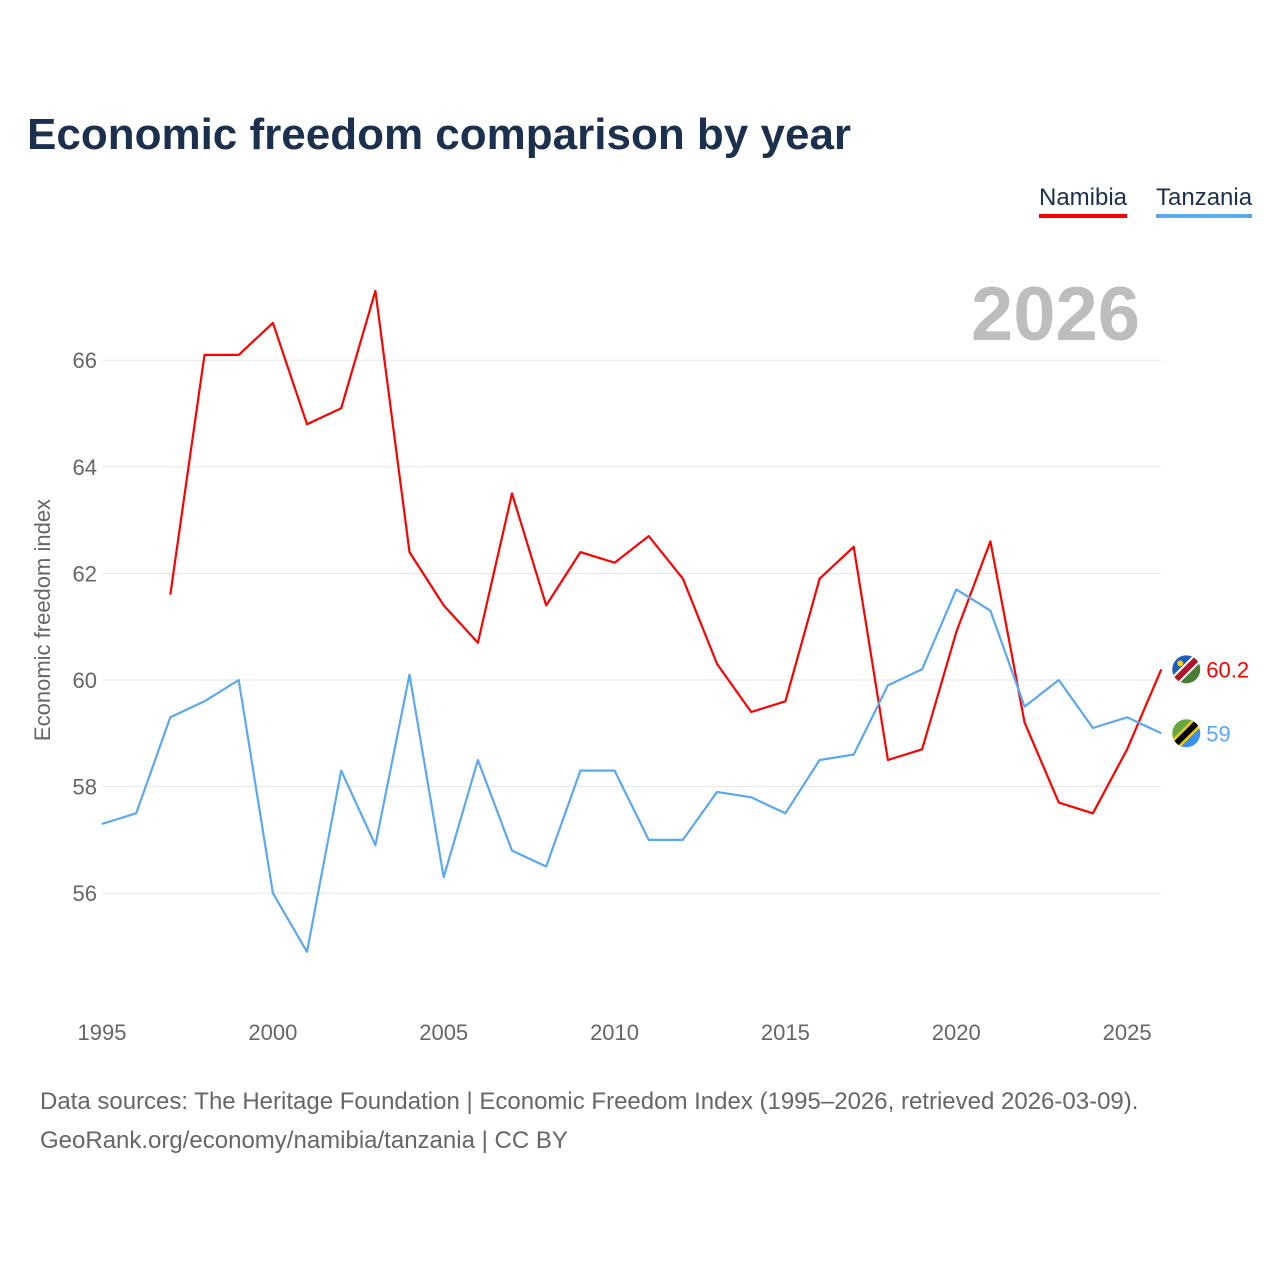 This screenshot has height=1280, width=1280. What do you see at coordinates (785, 1032) in the screenshot?
I see `x-tick-label: 2015` at bounding box center [785, 1032].